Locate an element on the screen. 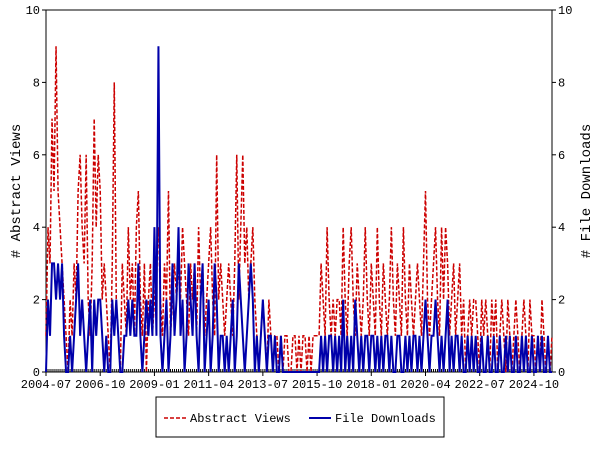  legend-box is located at coordinates (300, 417).